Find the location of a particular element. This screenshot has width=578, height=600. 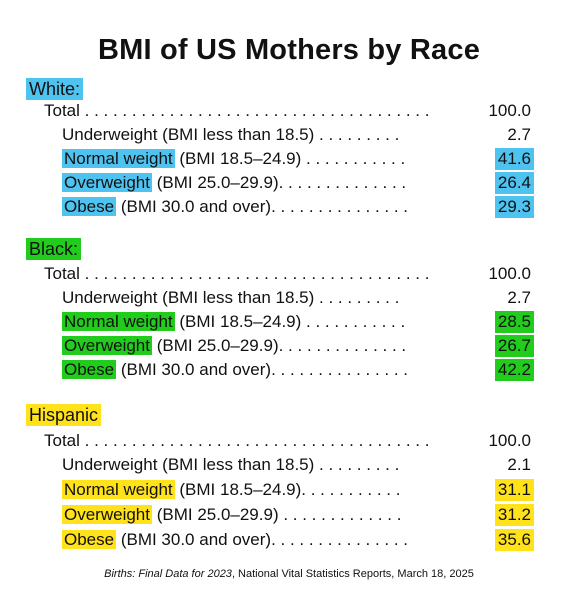

row-value: 29.3 is located at coordinates (514, 207).